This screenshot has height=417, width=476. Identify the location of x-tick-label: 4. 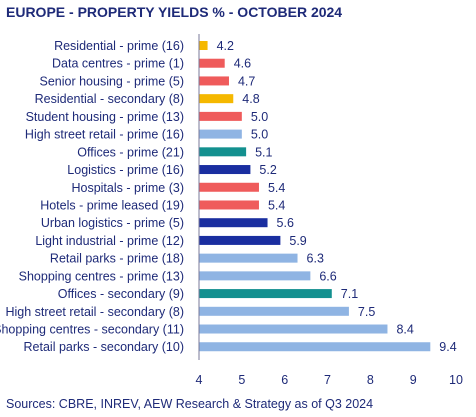
(199, 380).